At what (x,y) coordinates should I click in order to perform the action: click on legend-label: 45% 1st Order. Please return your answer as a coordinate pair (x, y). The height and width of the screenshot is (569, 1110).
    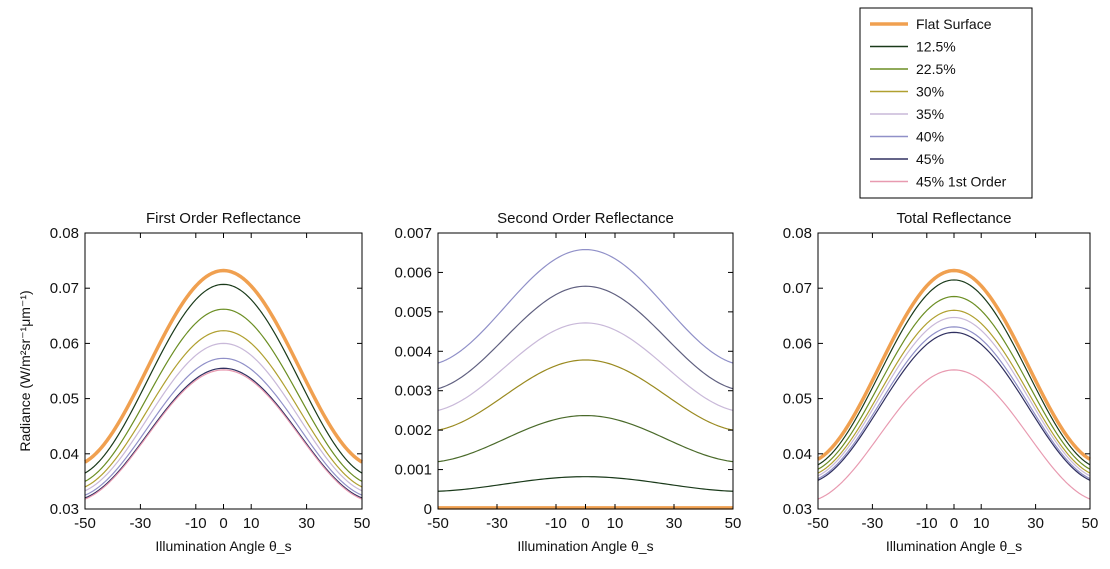
    Looking at the image, I should click on (961, 182).